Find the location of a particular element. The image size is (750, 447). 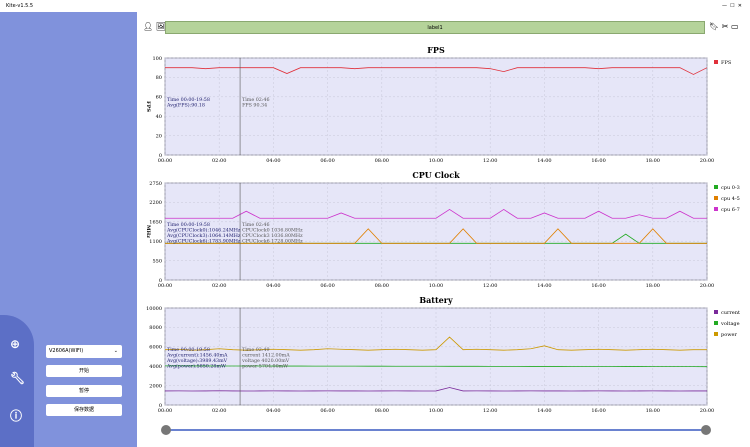

summary-text: Avg(CPUClock3):1064.14MHz is located at coordinates (203, 235).